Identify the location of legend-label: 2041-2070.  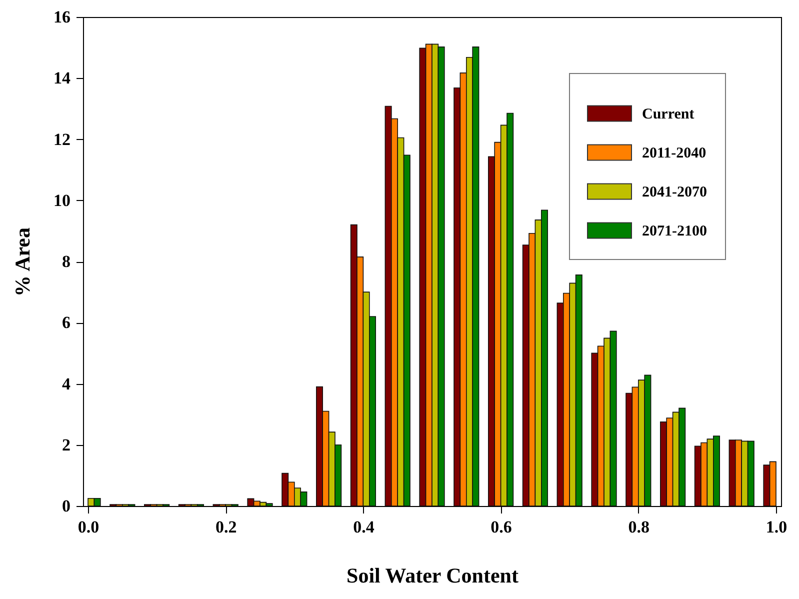
(674, 192).